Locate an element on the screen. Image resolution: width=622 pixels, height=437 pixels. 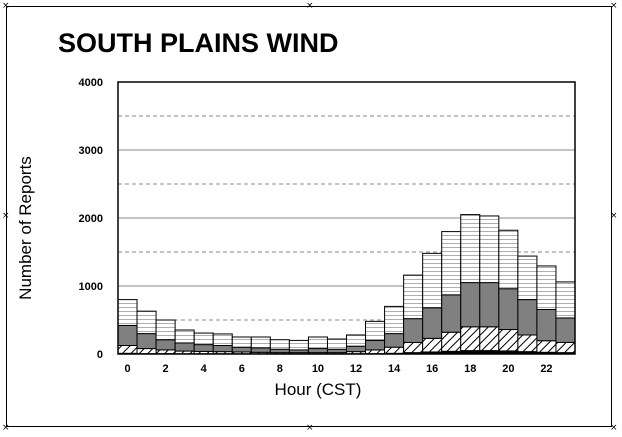
bar-segment-h13-s2 is located at coordinates (375, 345).